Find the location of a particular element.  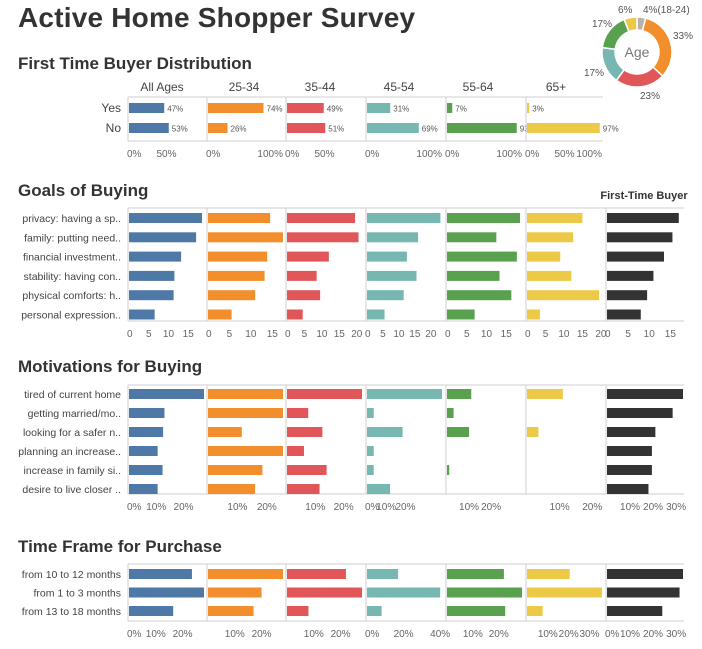

distribution-bar-55-64-no is located at coordinates (482, 128).